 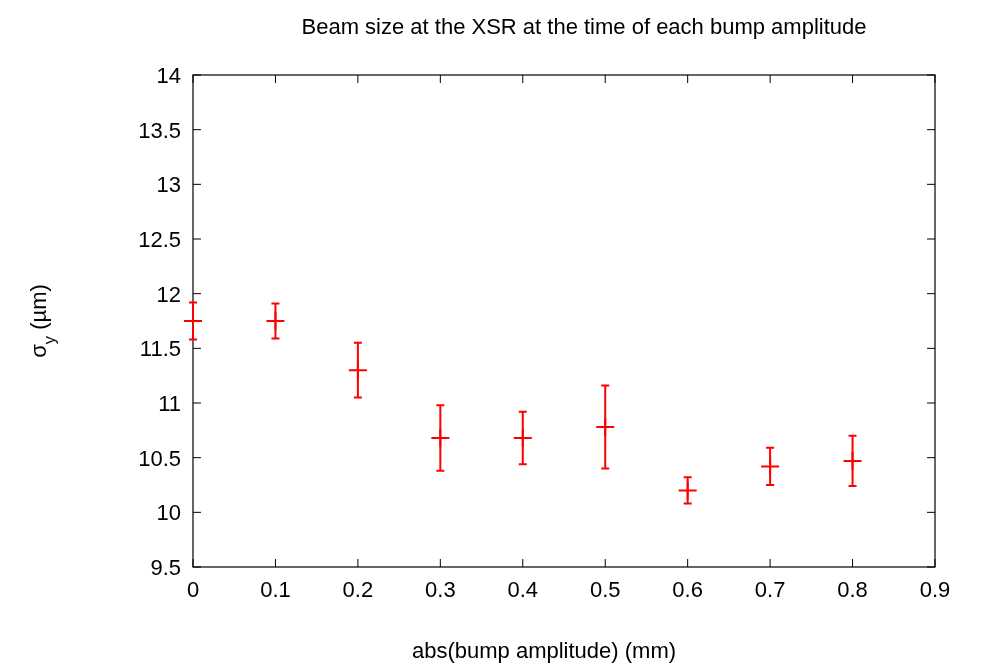 What do you see at coordinates (544, 650) in the screenshot?
I see `x-axis-title: abs(bump amplitude) (mm)` at bounding box center [544, 650].